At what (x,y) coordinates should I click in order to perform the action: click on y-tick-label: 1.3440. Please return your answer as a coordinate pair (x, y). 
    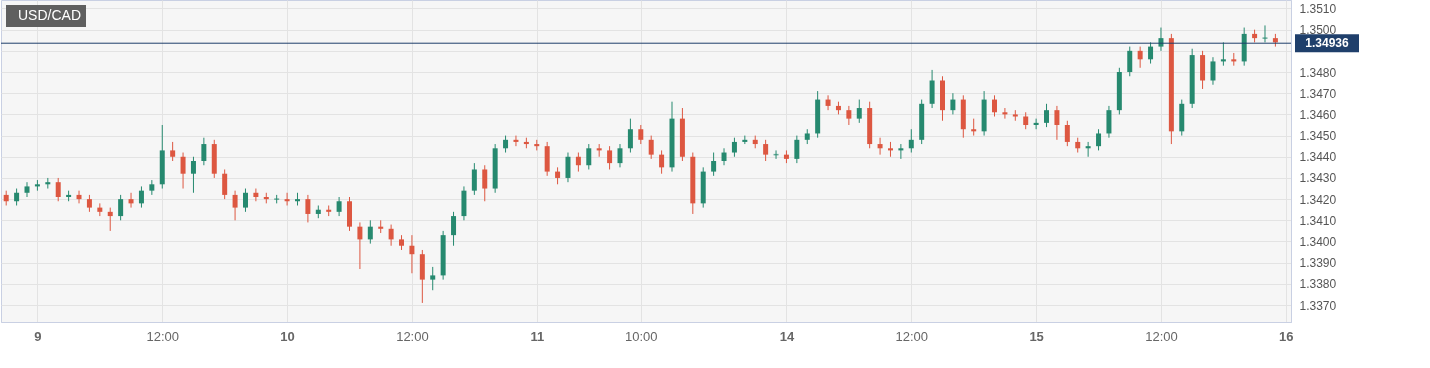
    Looking at the image, I should click on (1318, 157).